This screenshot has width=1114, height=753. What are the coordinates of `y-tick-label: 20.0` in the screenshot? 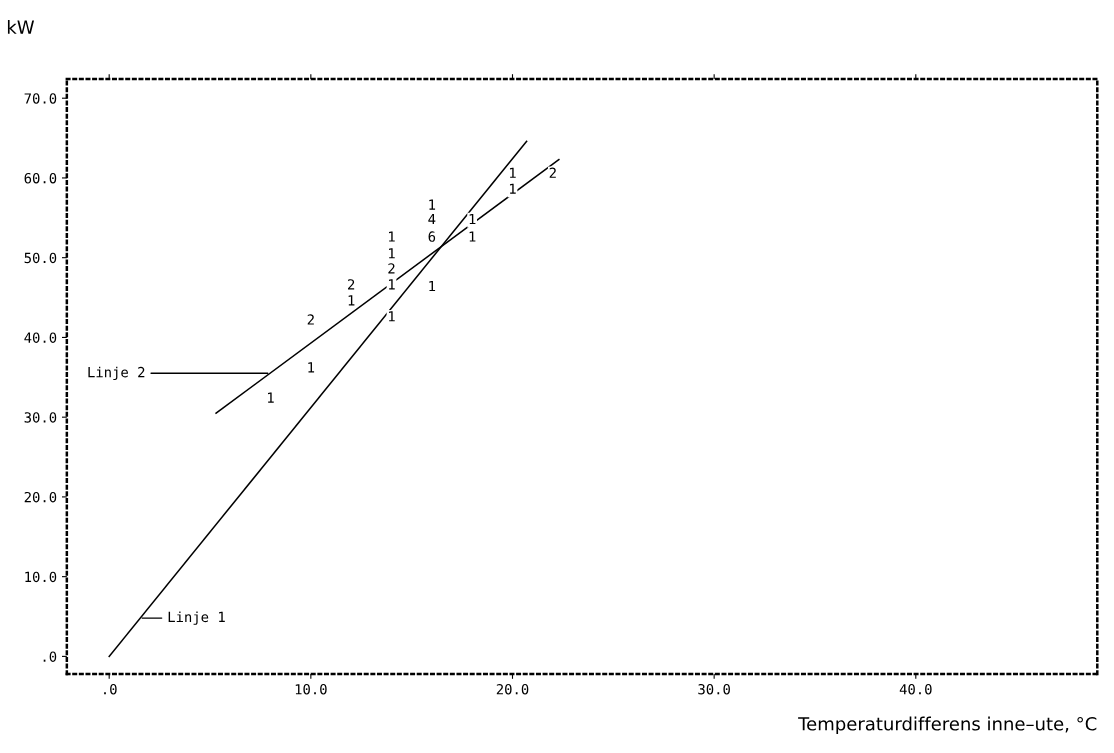 It's located at (40, 497).